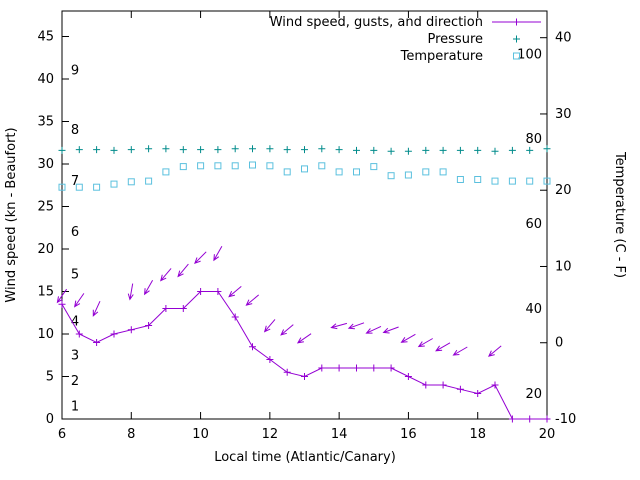  Describe the element at coordinates (533, 139) in the screenshot. I see `fahrenheit-scale-label: 80` at that location.